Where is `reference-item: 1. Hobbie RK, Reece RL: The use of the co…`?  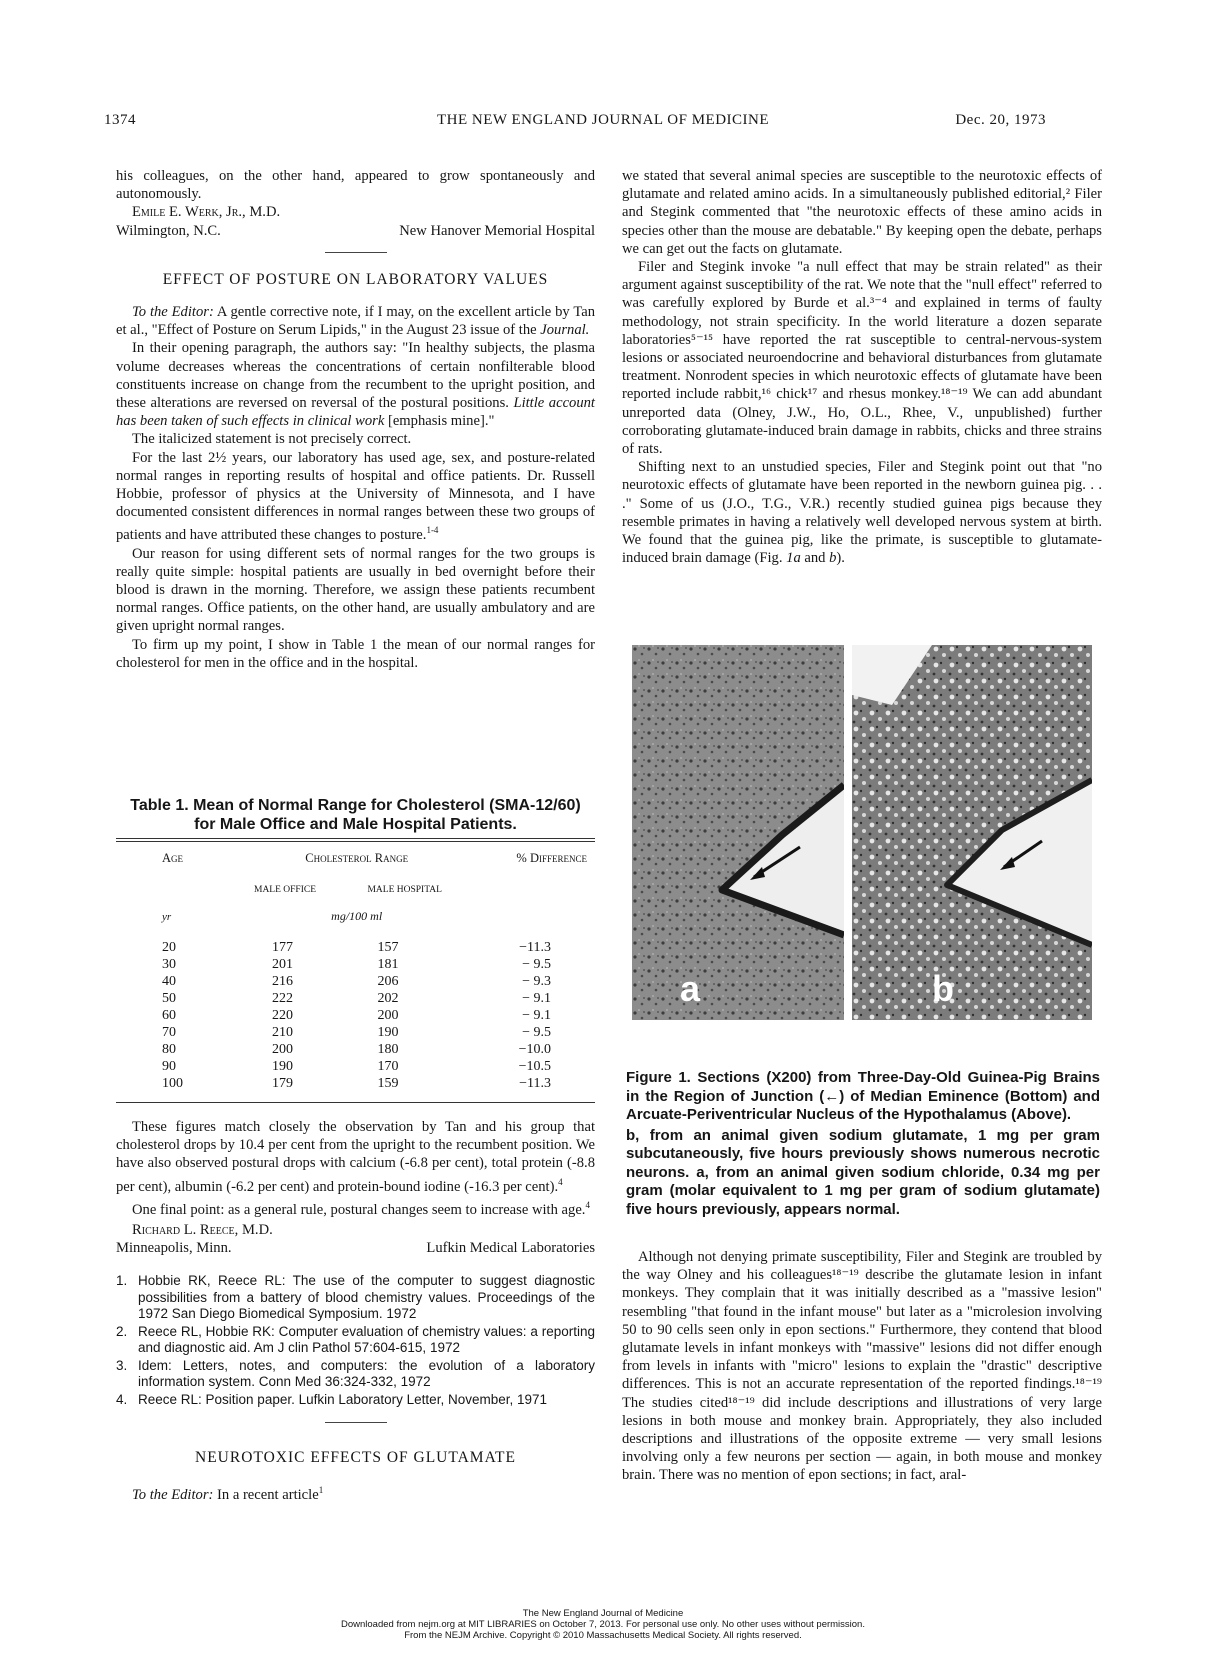
reference-item: 1. Hobbie RK, Reece RL: The use of the co… is located at coordinates (355, 1298).